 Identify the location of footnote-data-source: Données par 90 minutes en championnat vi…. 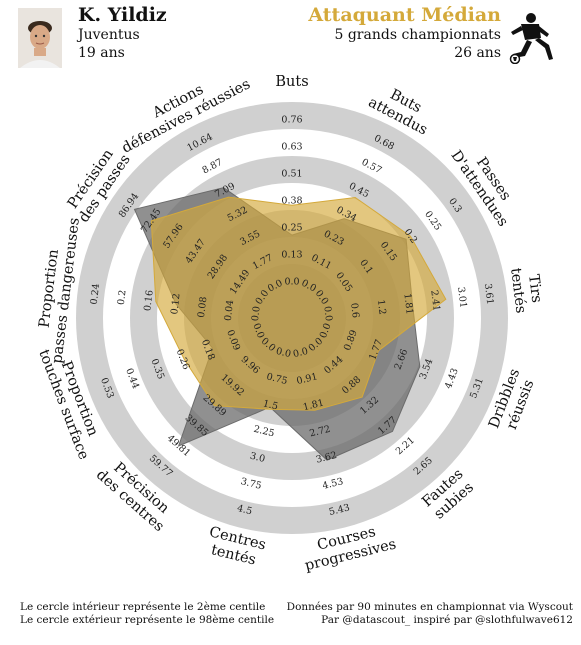
(429, 607).